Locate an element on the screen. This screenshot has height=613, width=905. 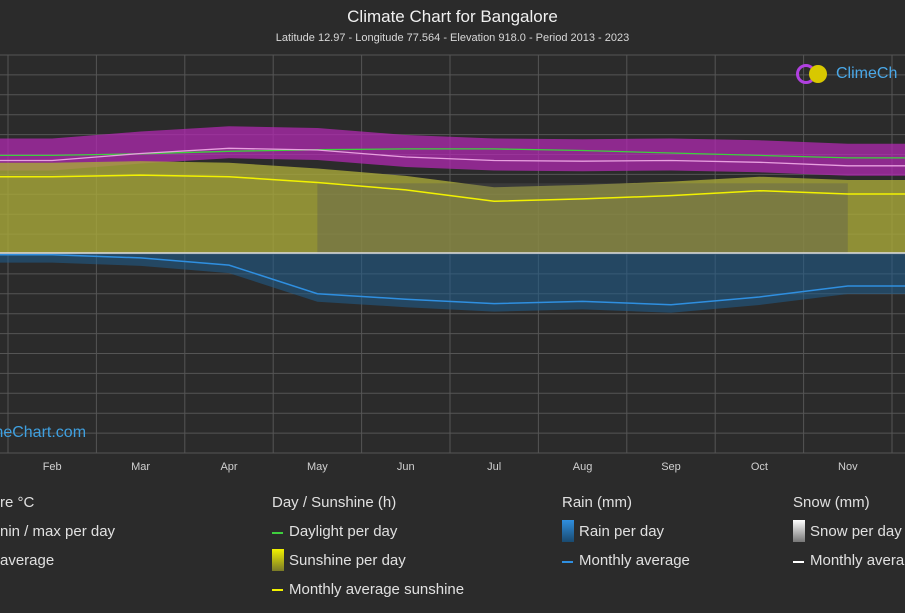
chart-title: Climate Chart for Bangalore is located at coordinates (452, 16).